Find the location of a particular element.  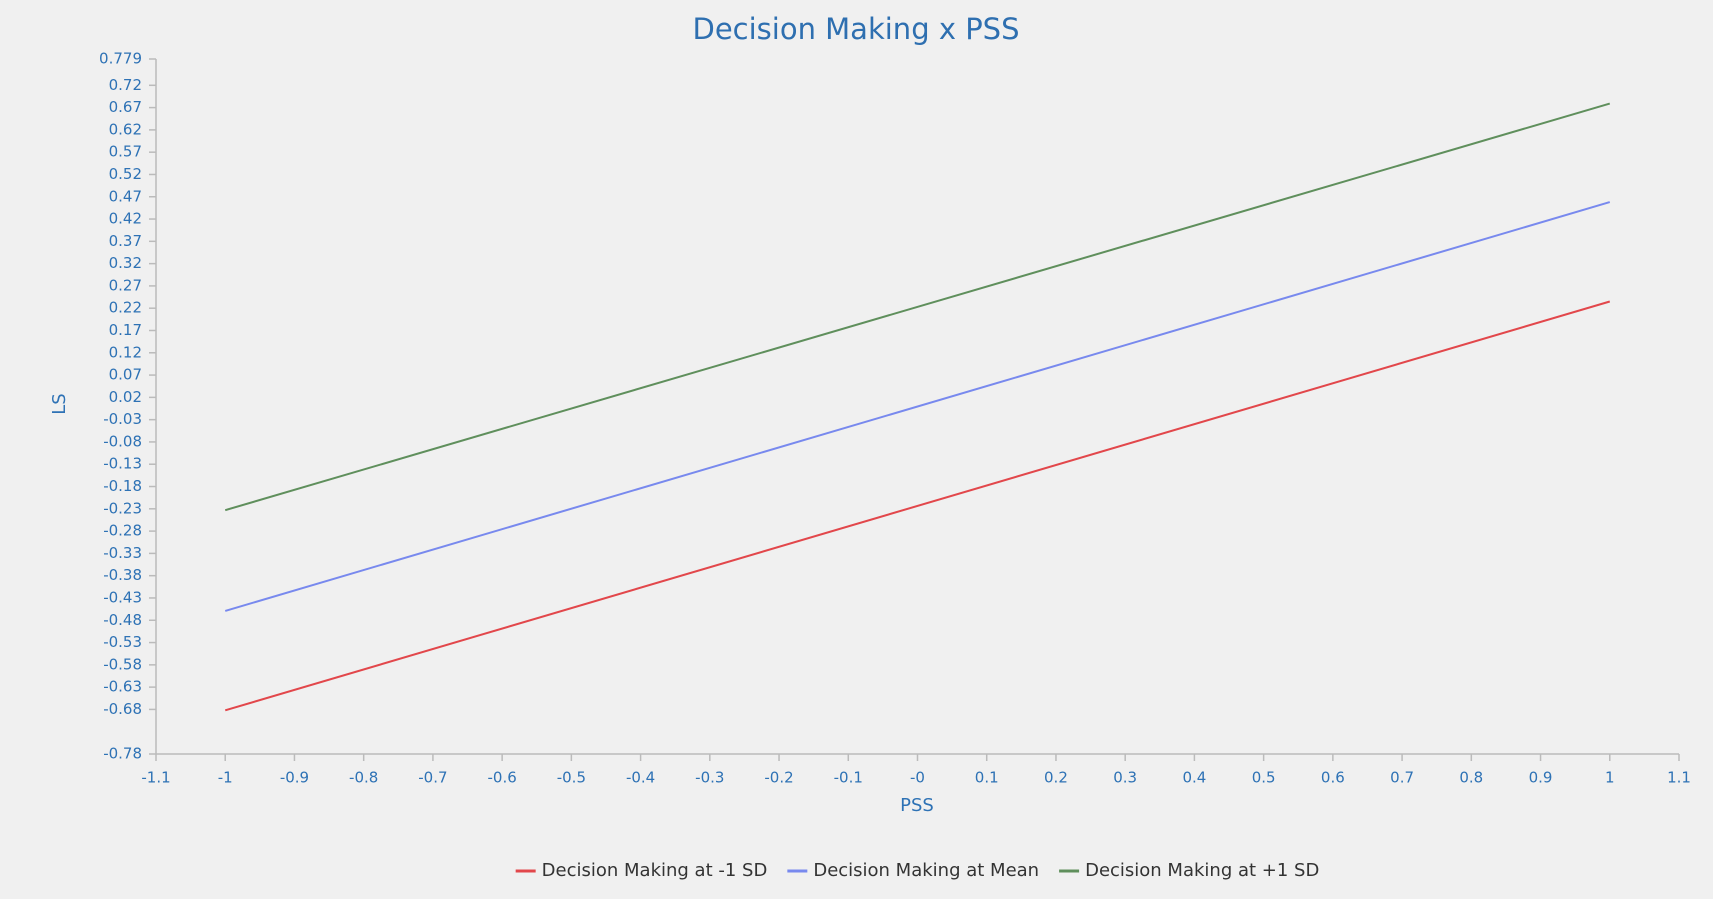

y-tick-label: -0.43 is located at coordinates (122, 597).